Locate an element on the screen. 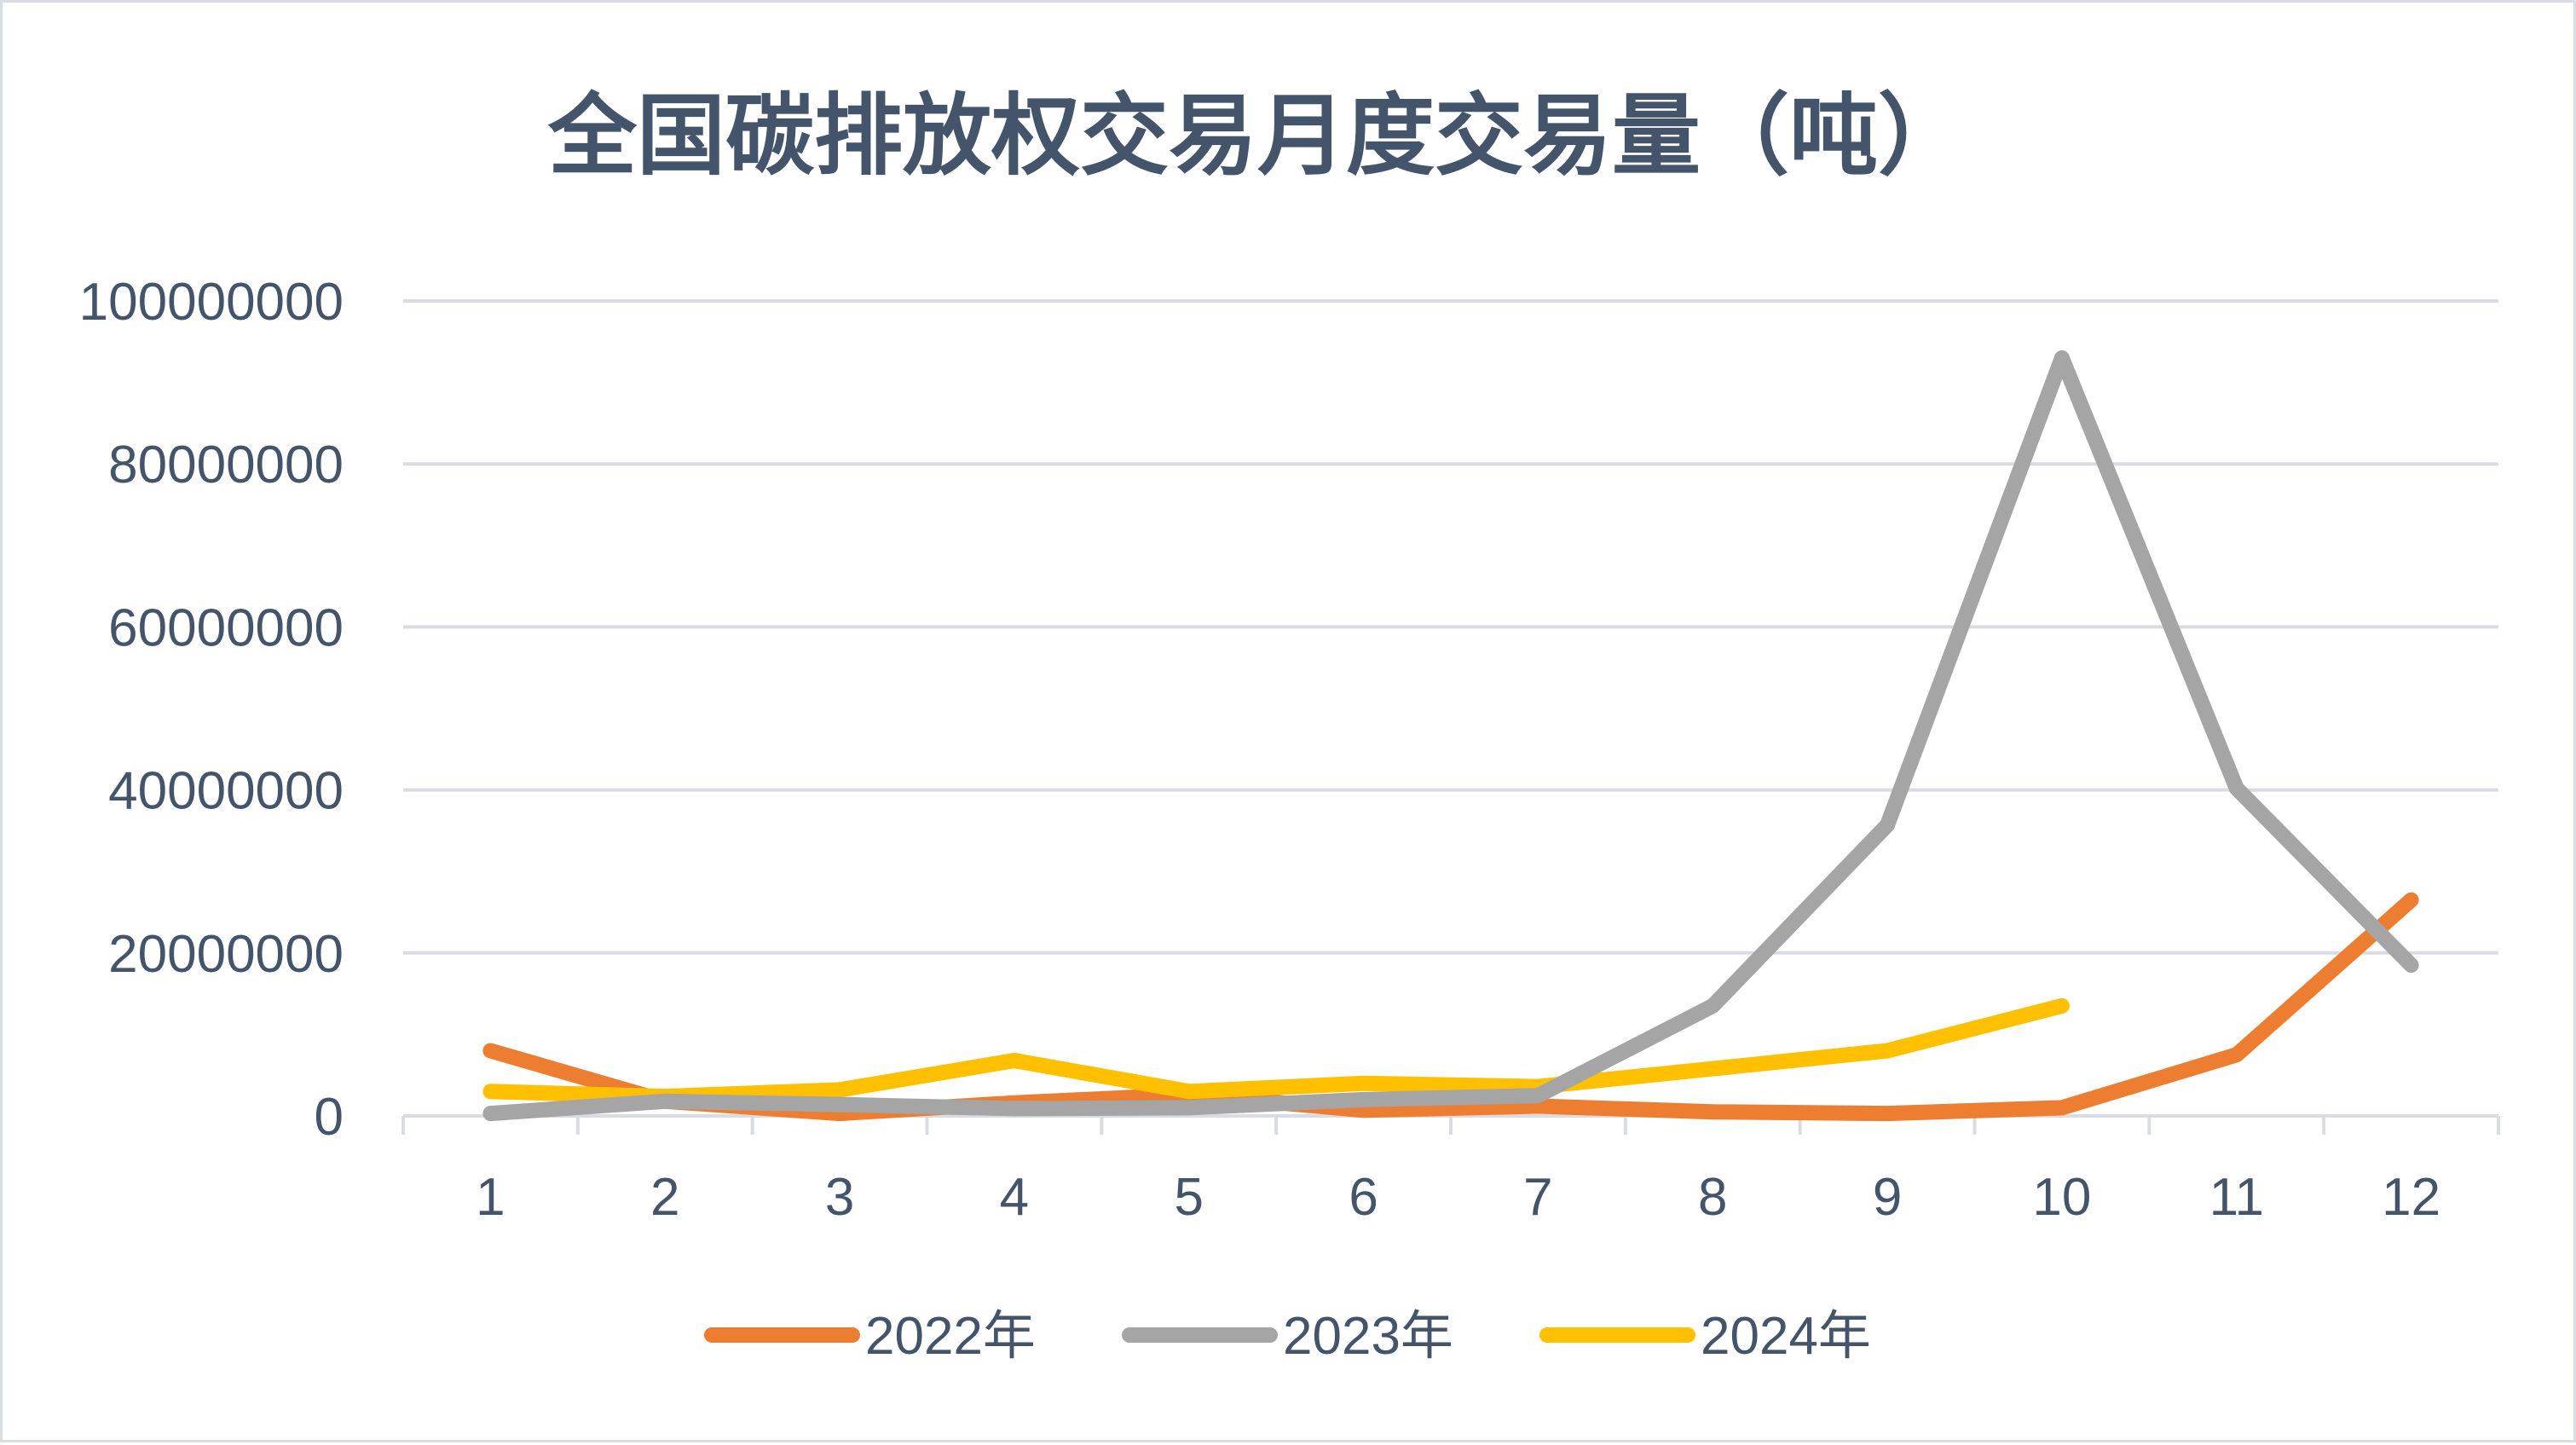  y-tick-label: 60000000 is located at coordinates (226, 627).